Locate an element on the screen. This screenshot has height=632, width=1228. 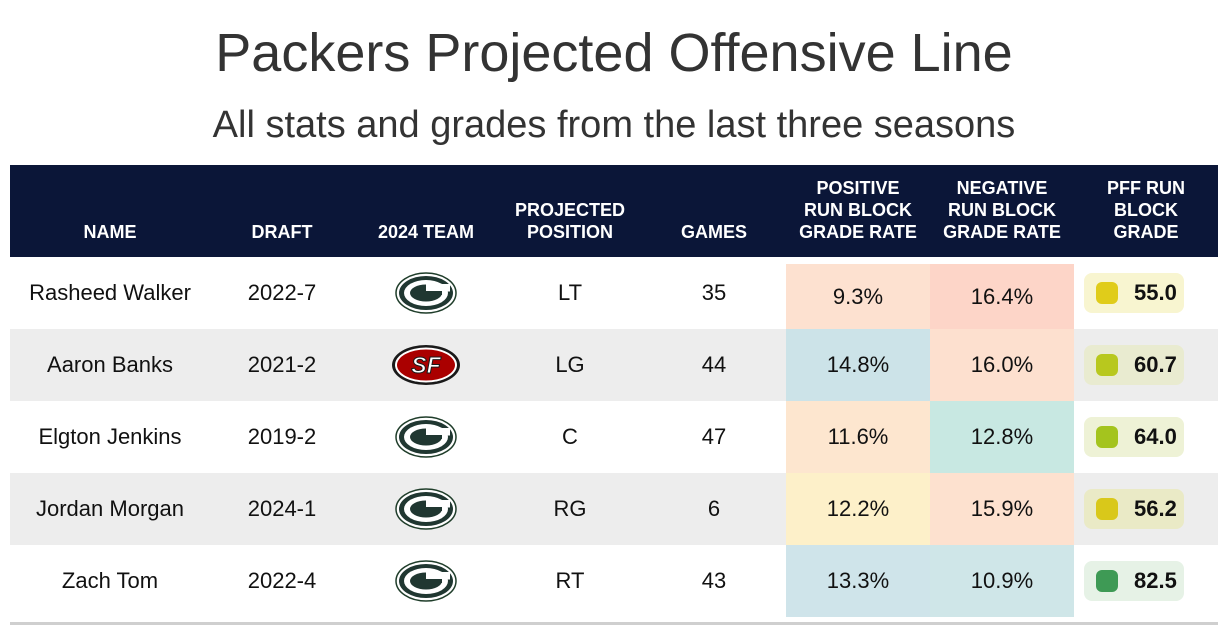
pff-grade-badge: 56.2 is located at coordinates (1134, 509).